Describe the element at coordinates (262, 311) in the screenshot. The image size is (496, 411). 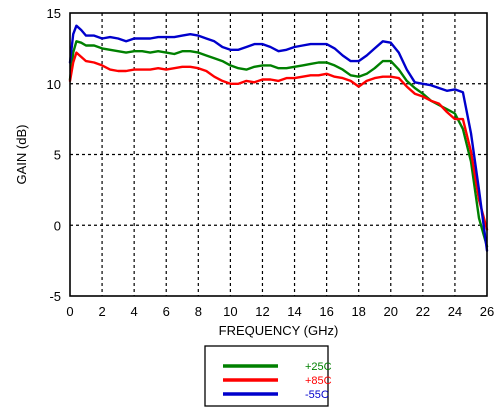
I see `x-tick-label: 12` at that location.